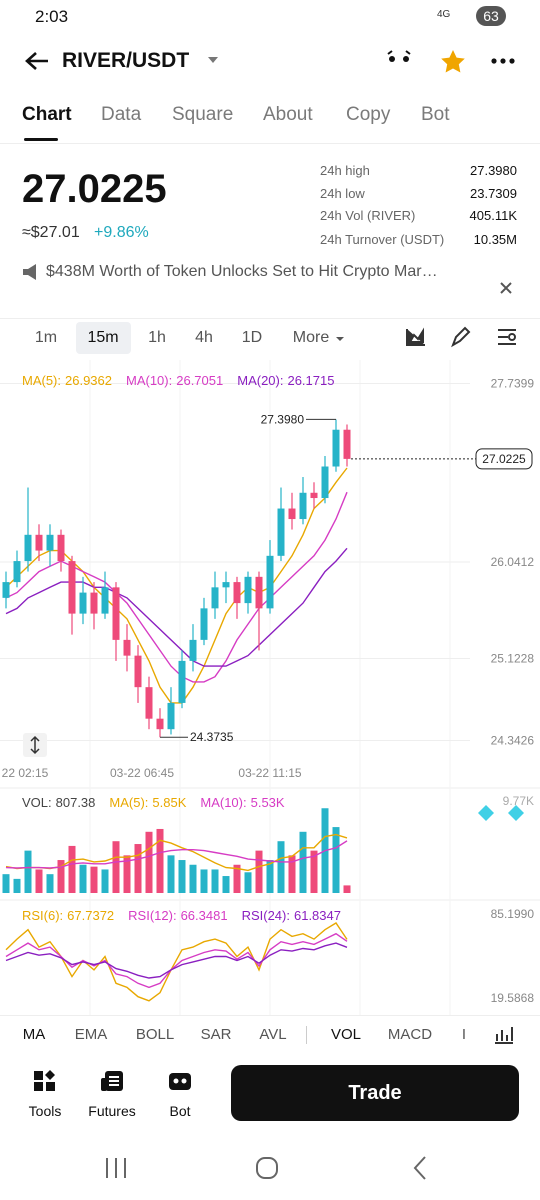 The image size is (540, 1200). I want to click on last-price: 27.0225, so click(94, 189).